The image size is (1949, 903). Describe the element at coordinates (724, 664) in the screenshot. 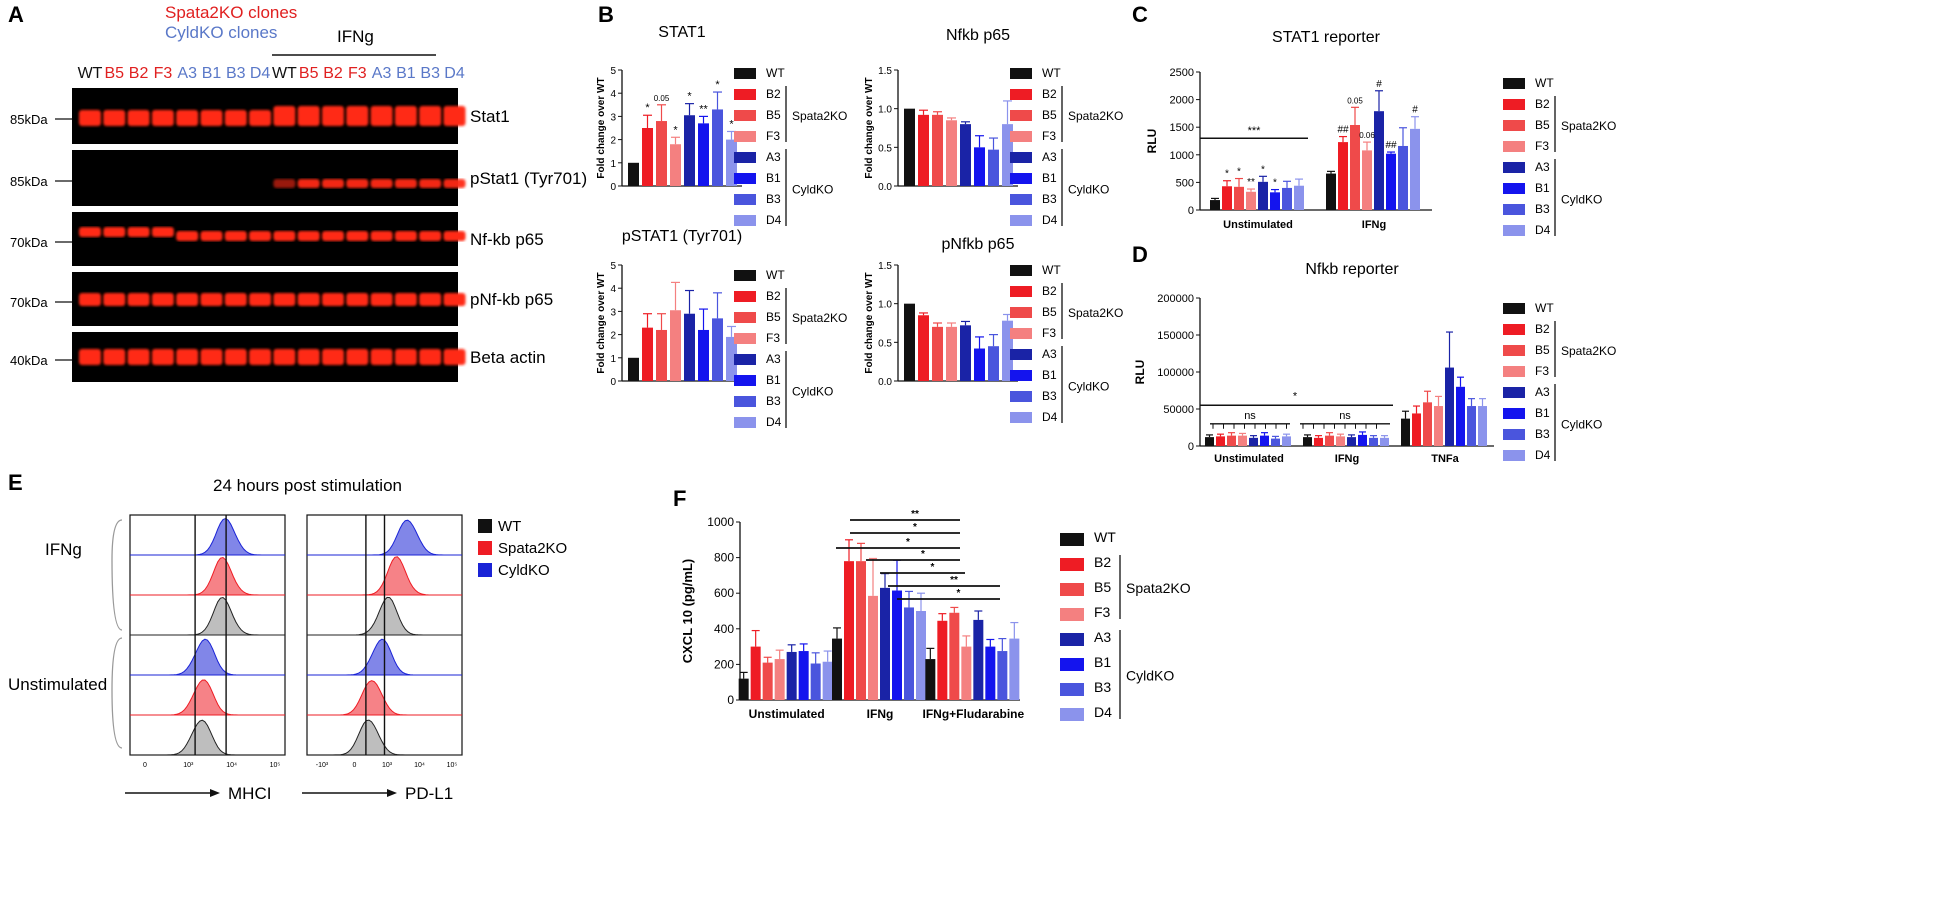

I see `y-tick-label: 200` at that location.